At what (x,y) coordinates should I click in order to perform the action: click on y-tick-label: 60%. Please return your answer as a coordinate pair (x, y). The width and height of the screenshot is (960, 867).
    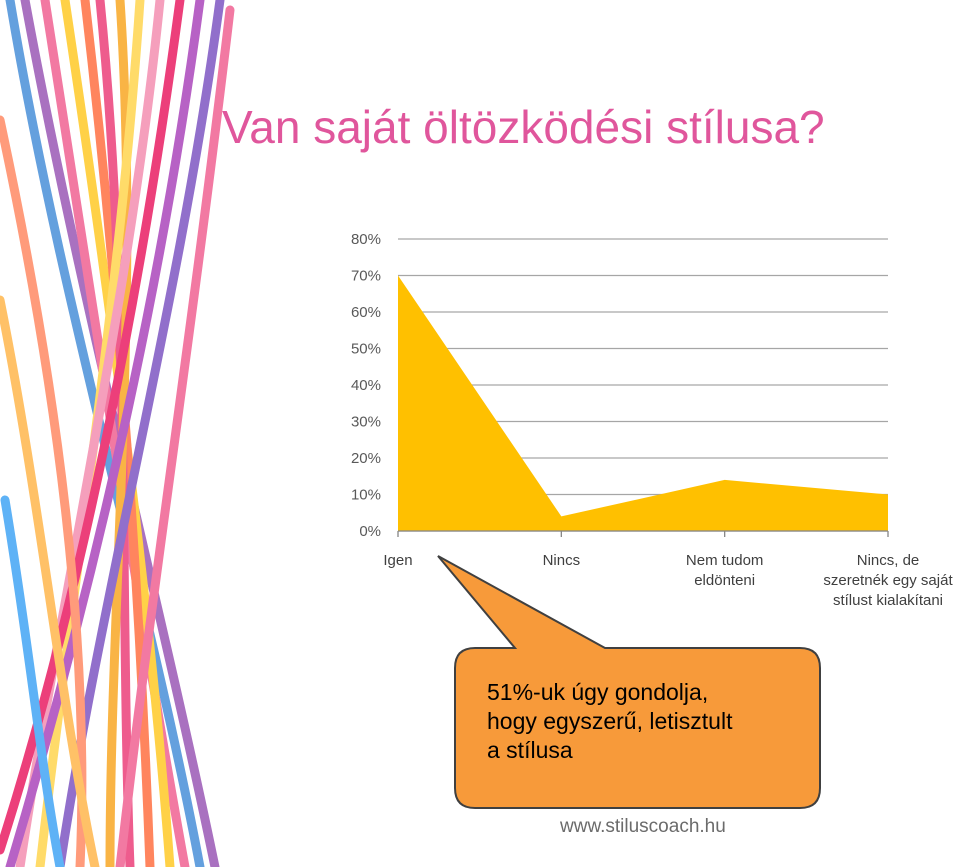
    Looking at the image, I should click on (366, 312).